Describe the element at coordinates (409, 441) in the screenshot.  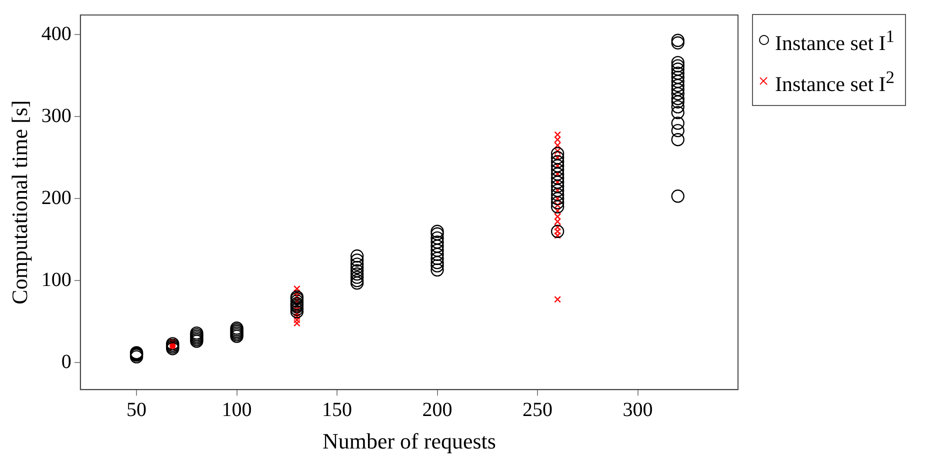
I see `x-axis-title: Number of requests` at that location.